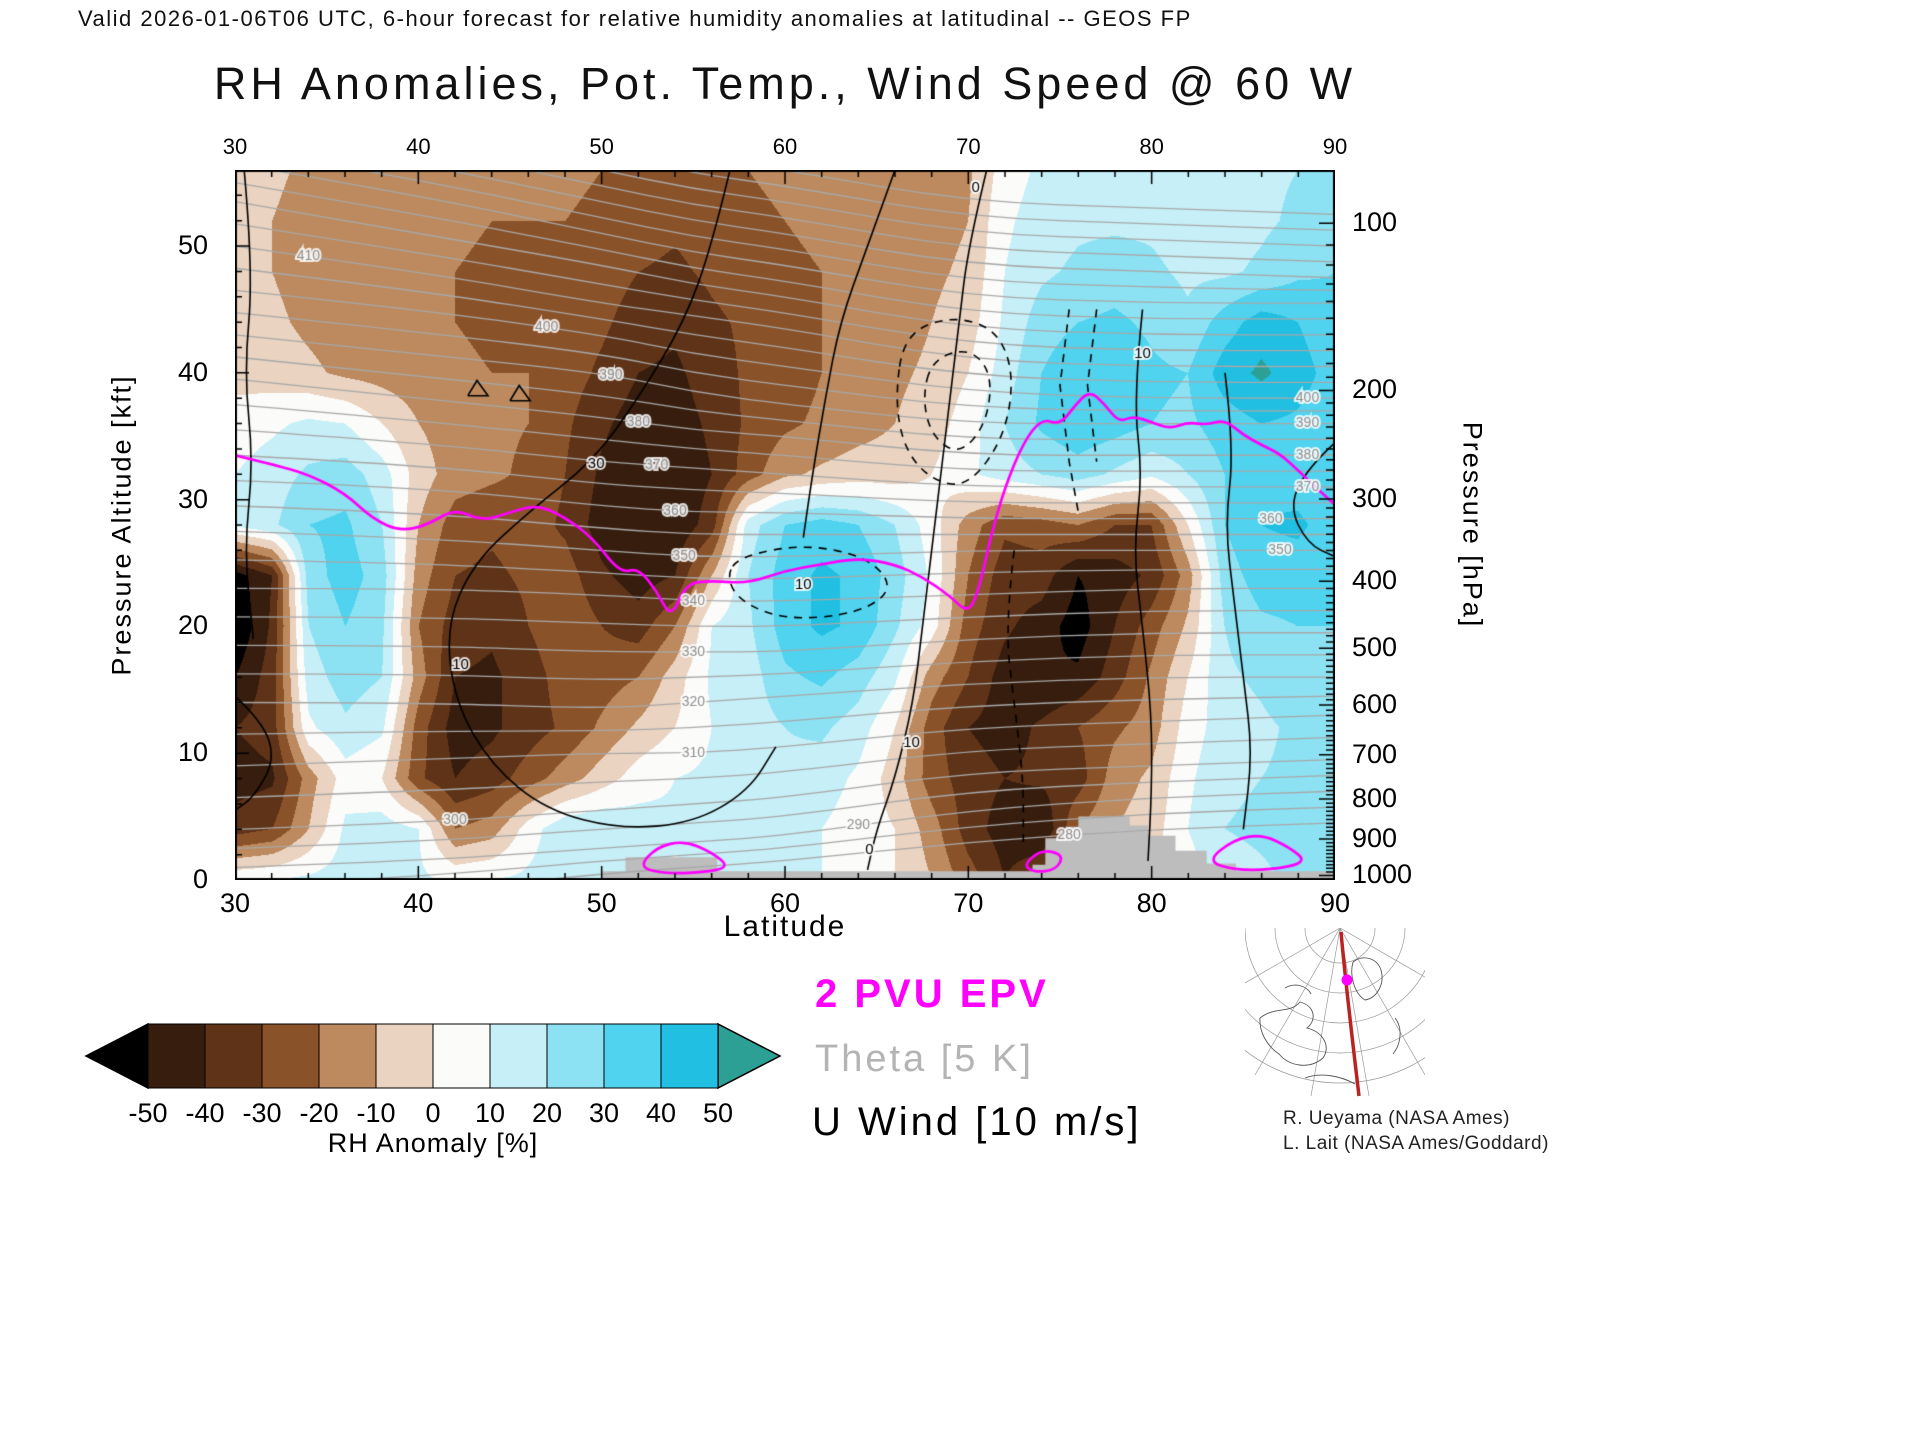 Image resolution: width=1920 pixels, height=1440 pixels. I want to click on y-right-tick-label: 600, so click(1375, 704).